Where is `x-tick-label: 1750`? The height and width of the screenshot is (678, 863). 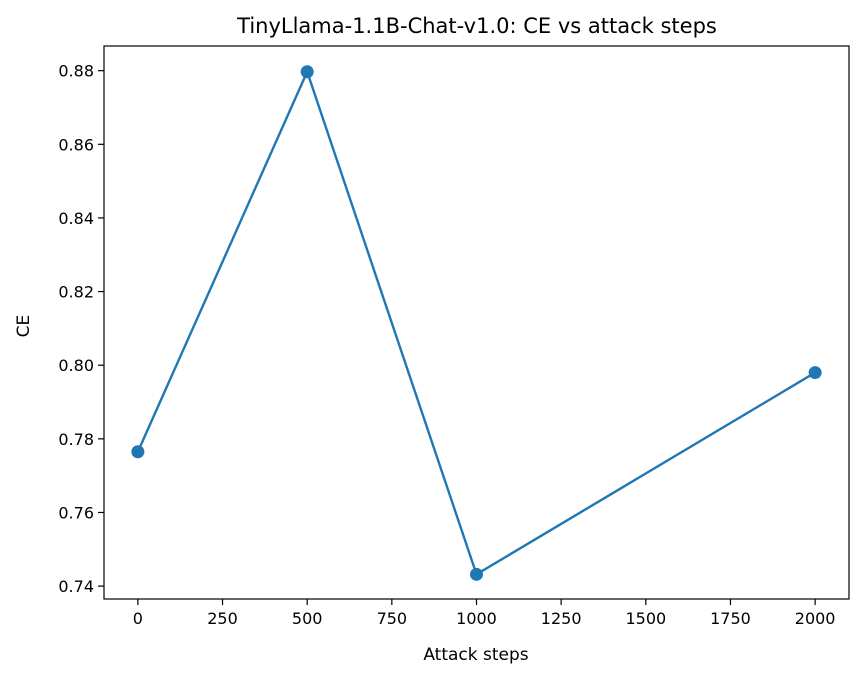 x-tick-label: 1750 is located at coordinates (730, 618).